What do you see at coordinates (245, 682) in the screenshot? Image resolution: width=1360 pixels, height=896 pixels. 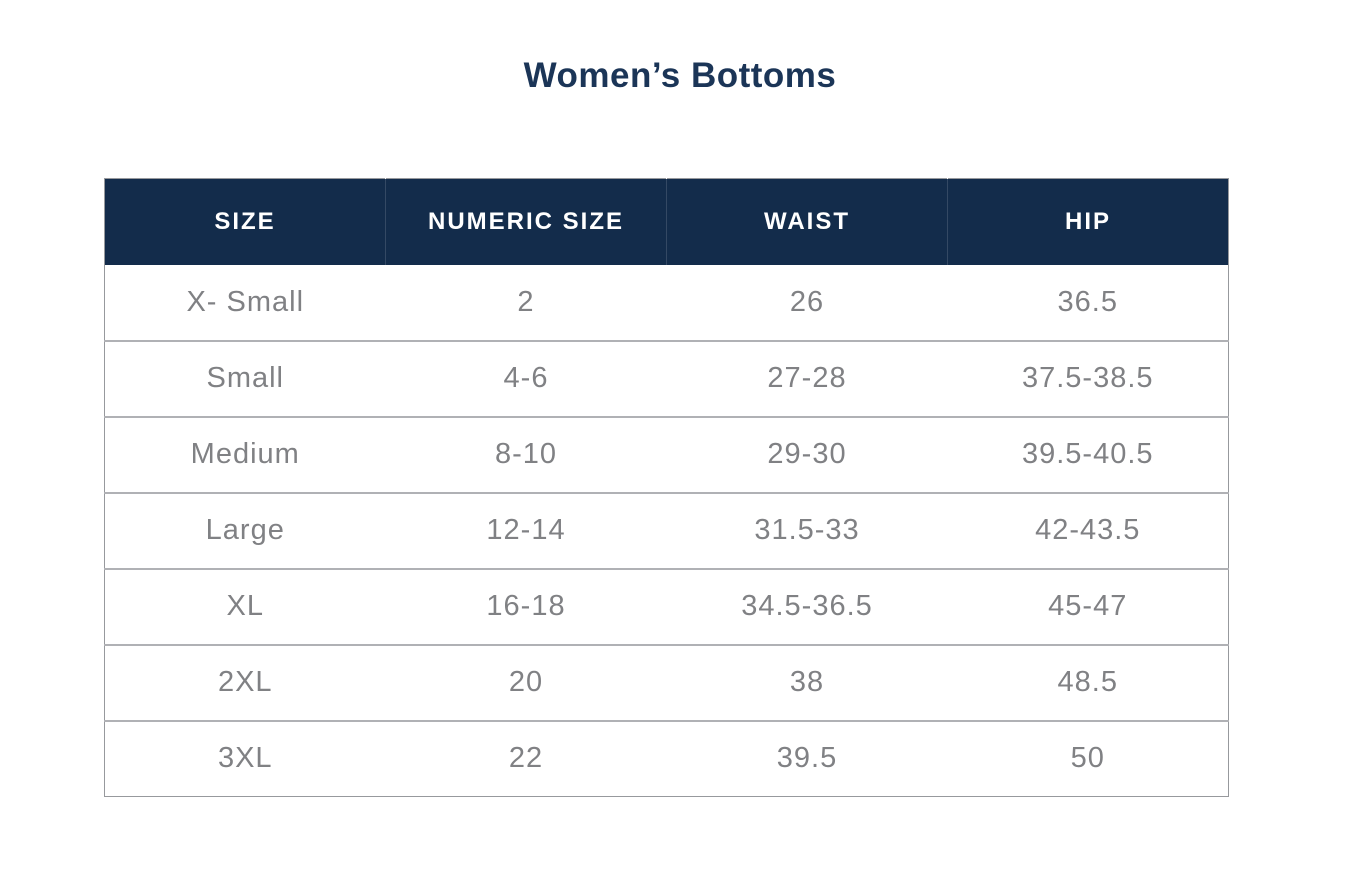 I see `table-cell: 2XL` at bounding box center [245, 682].